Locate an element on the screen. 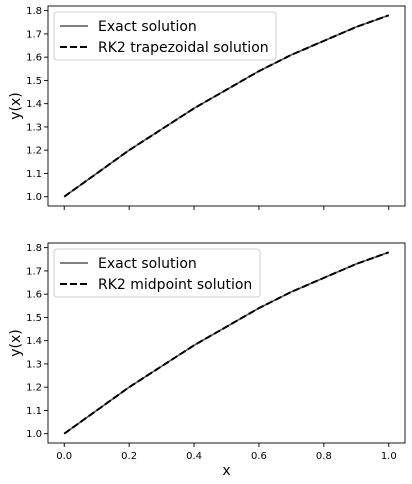 The image size is (412, 484). x-tick-label: 0.2 is located at coordinates (129, 456).